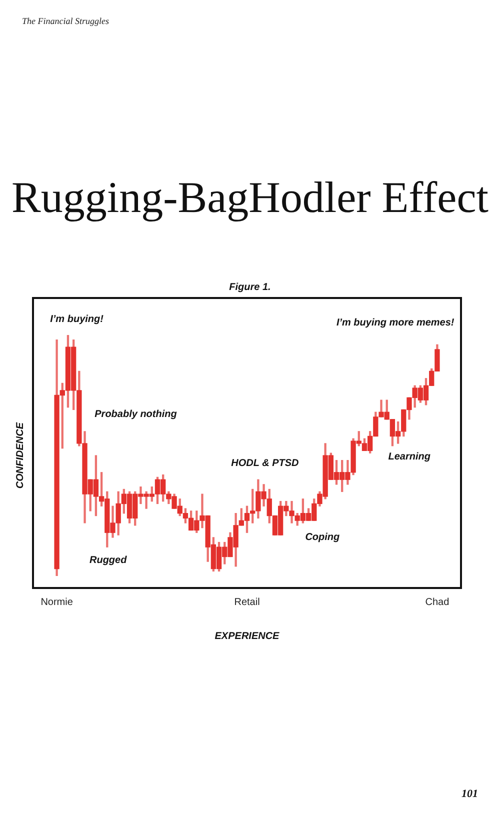 The height and width of the screenshot is (821, 500). I want to click on x-tick-label: Normie, so click(57, 602).